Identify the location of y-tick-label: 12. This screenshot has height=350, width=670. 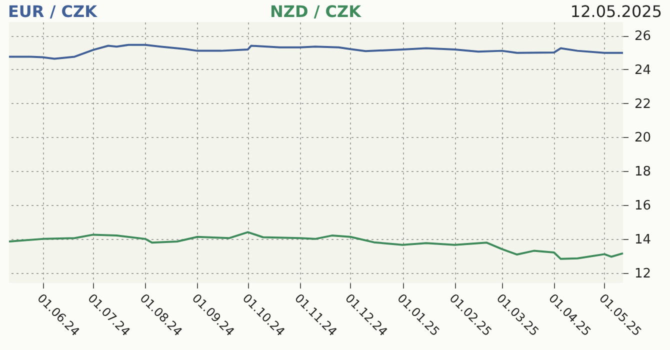
(643, 274).